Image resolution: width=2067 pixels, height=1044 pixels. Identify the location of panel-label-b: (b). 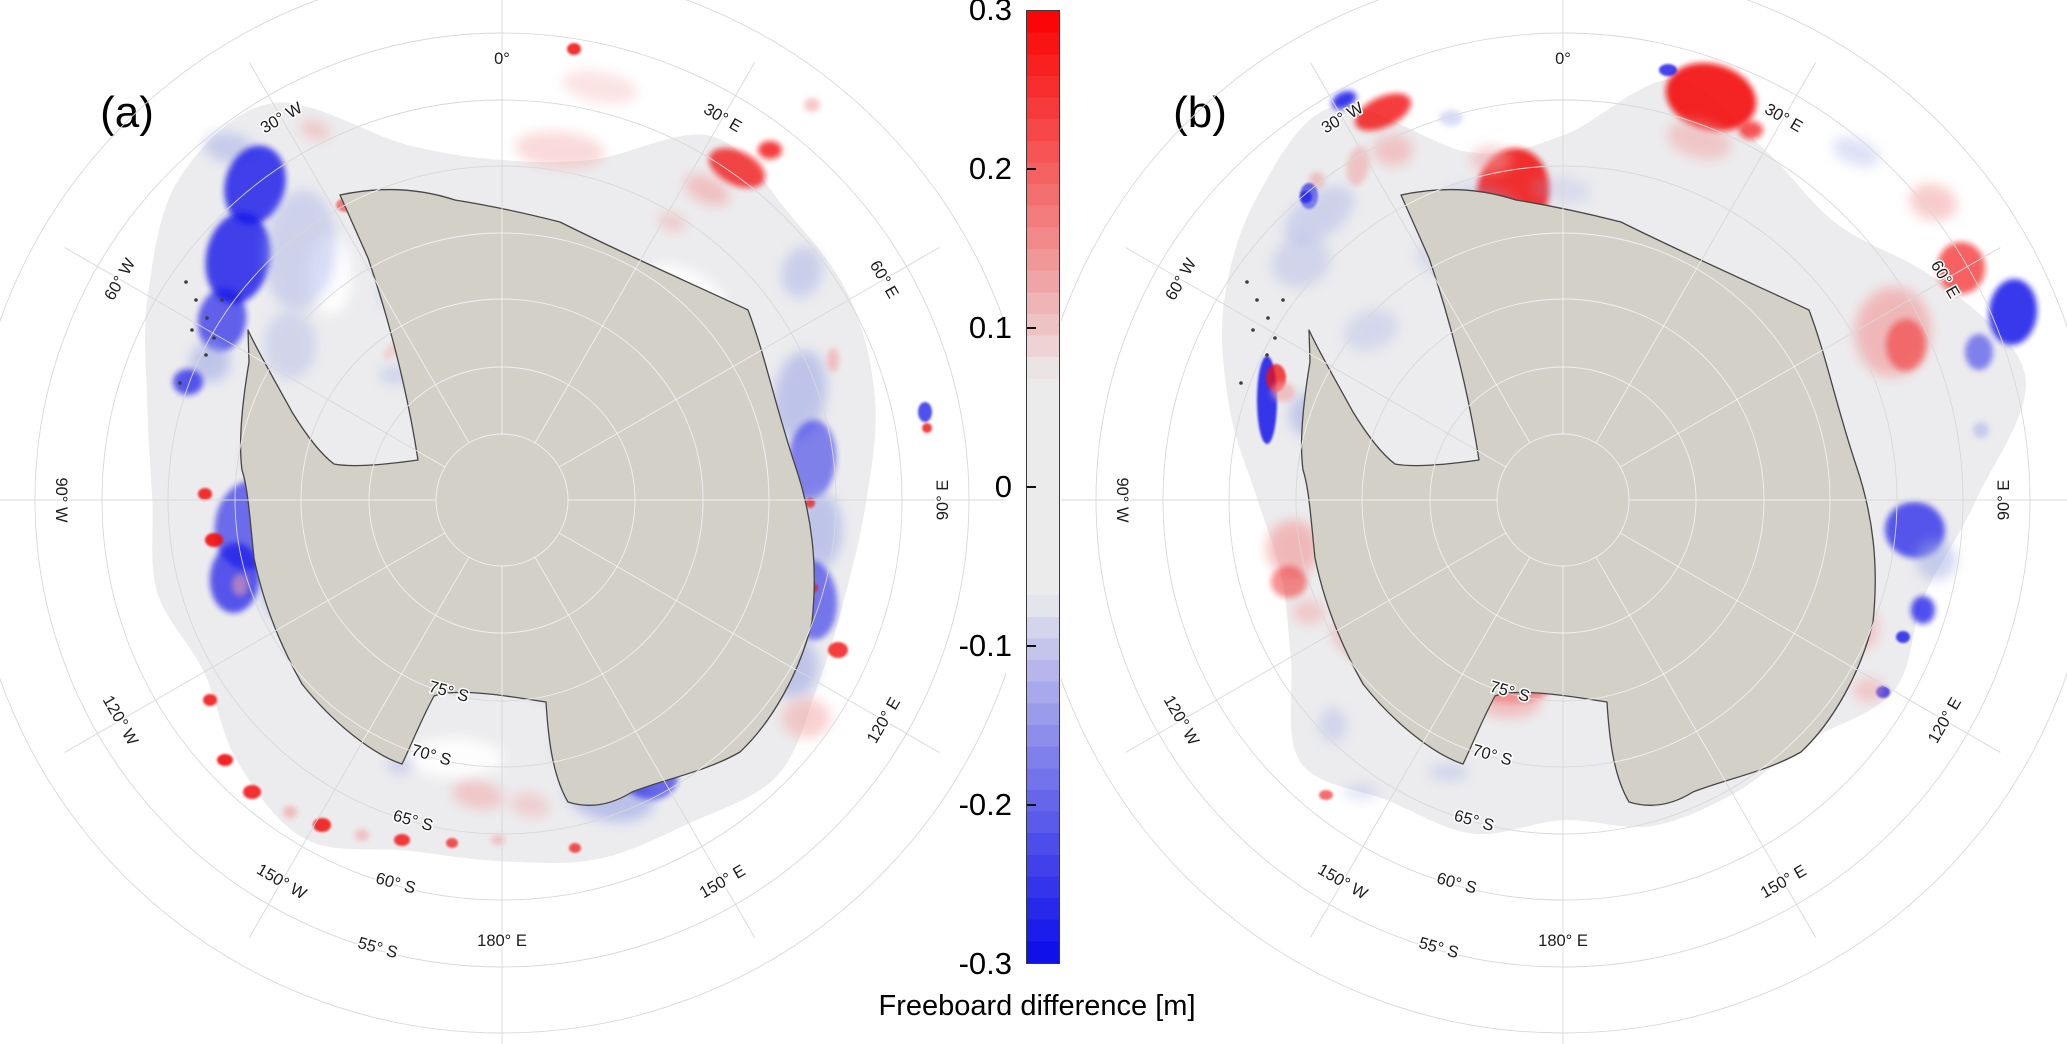
(1200, 112).